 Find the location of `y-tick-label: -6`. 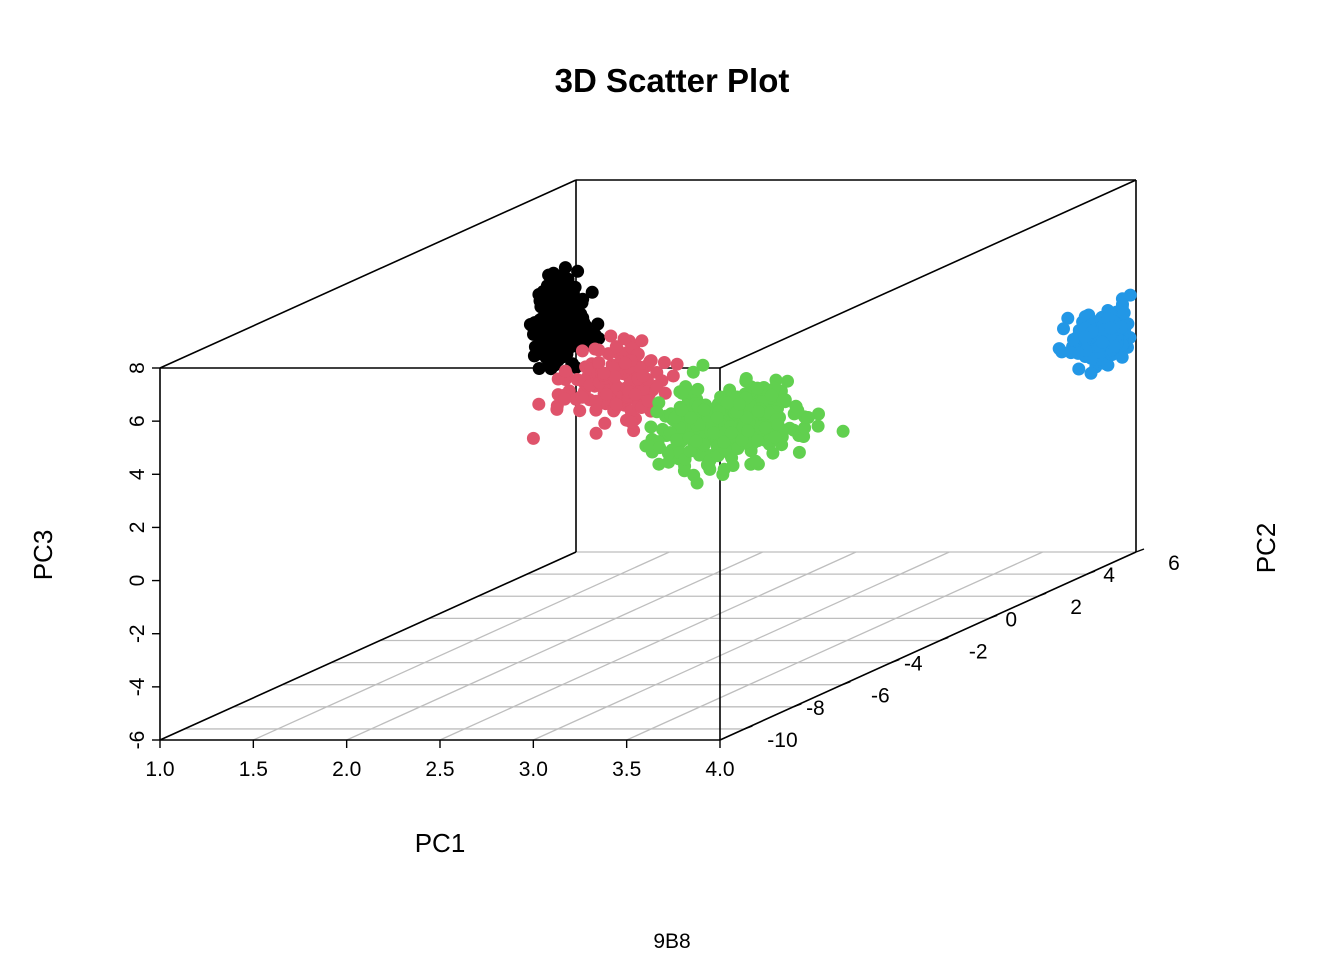

y-tick-label: -6 is located at coordinates (880, 696).